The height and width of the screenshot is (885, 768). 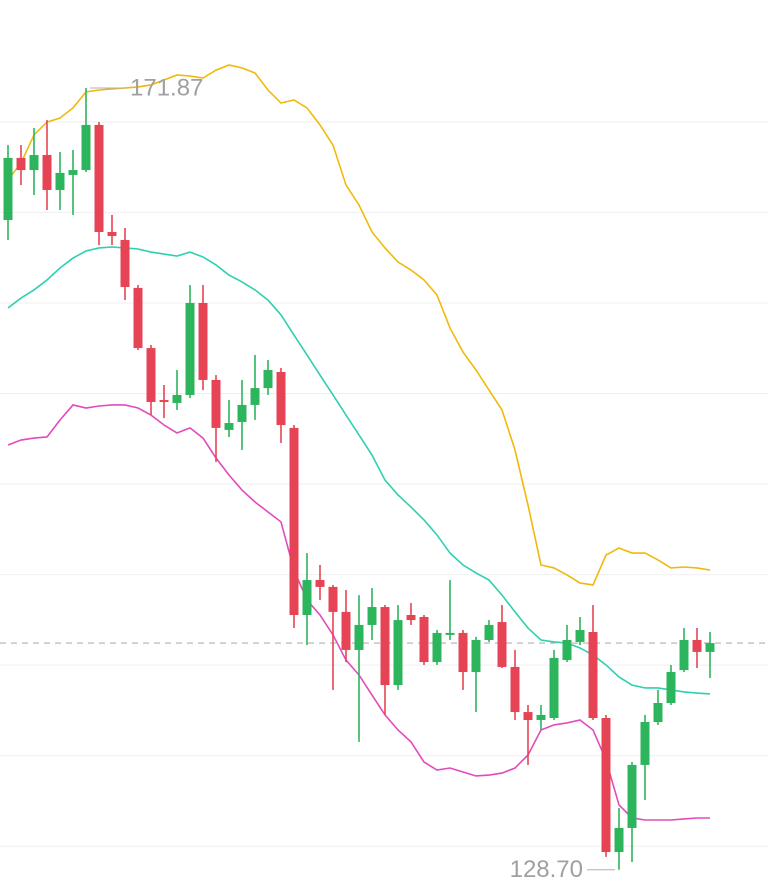 I want to click on low-label: 128.70, so click(x=546, y=869).